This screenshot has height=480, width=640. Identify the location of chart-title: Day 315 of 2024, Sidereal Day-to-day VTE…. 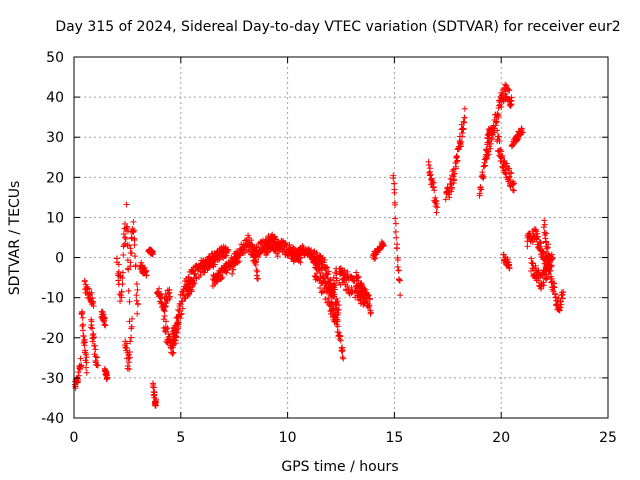
(337, 27).